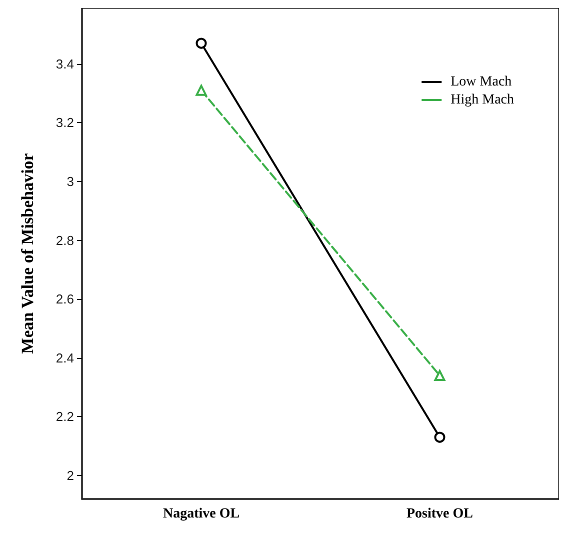 The image size is (567, 544). Describe the element at coordinates (65, 299) in the screenshot. I see `y-tick-label: 2.6` at that location.